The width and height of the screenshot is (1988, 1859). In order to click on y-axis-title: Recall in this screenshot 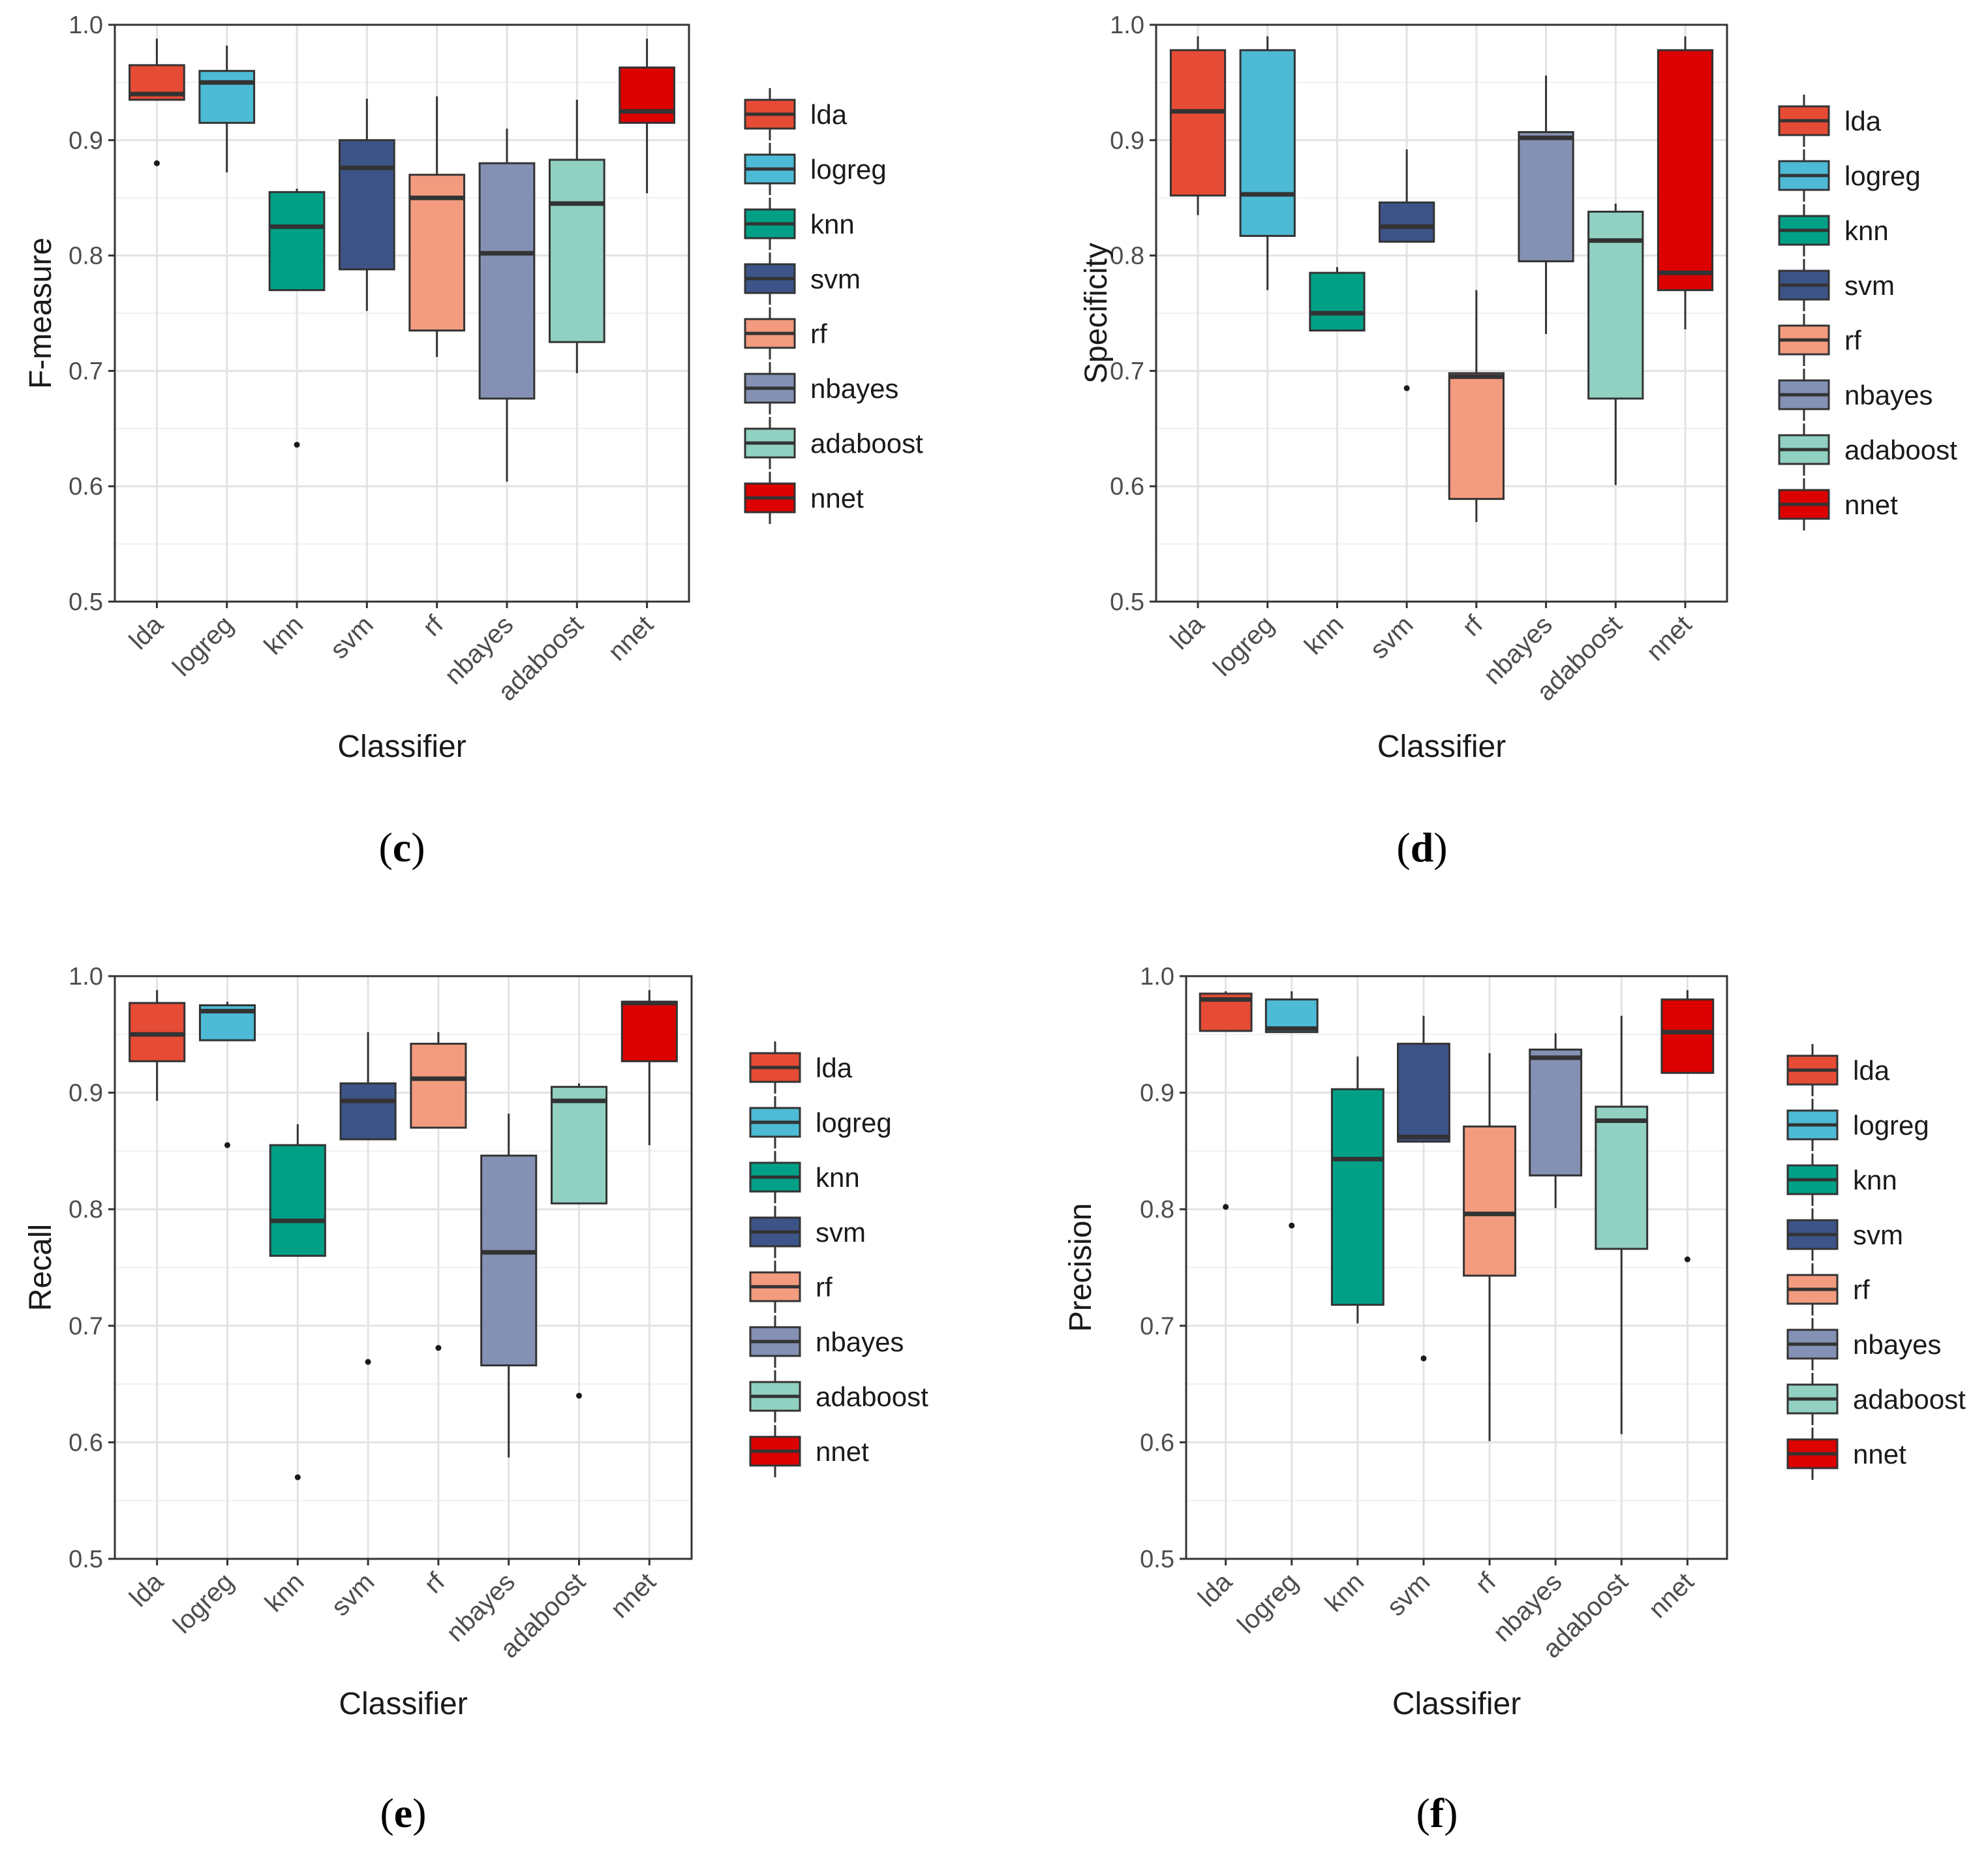, I will do `click(40, 1267)`.